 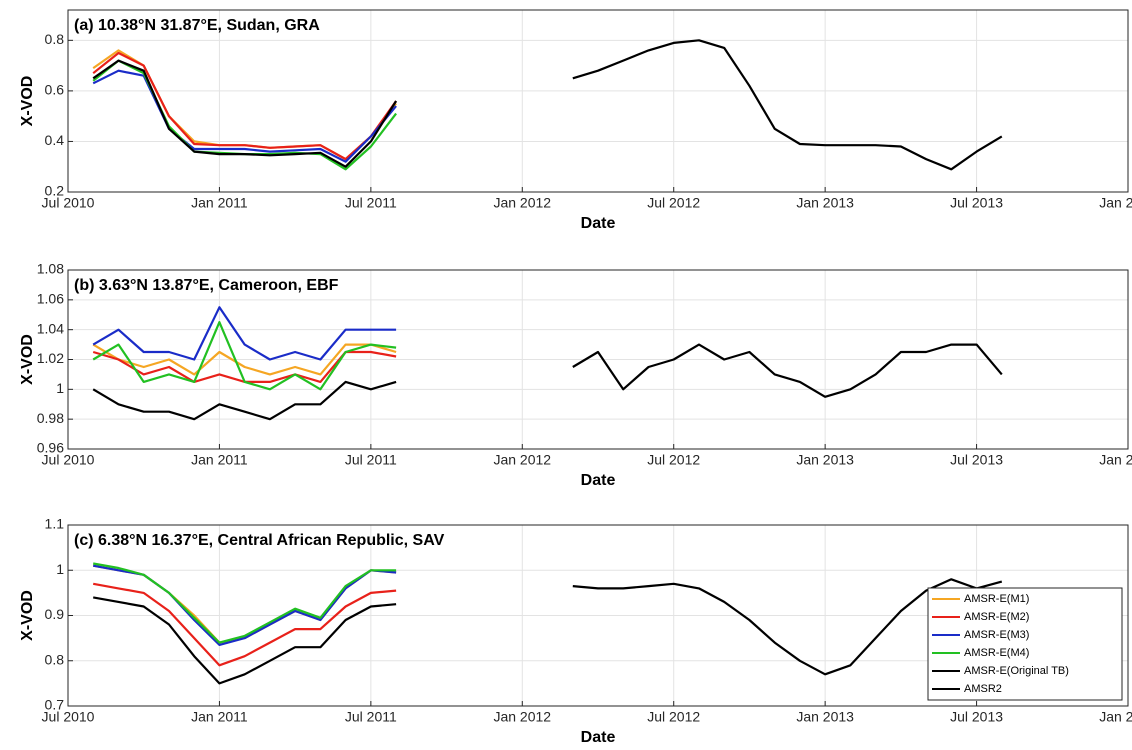 What do you see at coordinates (996, 599) in the screenshot?
I see `legend-label: AMSR-E(M1)` at bounding box center [996, 599].